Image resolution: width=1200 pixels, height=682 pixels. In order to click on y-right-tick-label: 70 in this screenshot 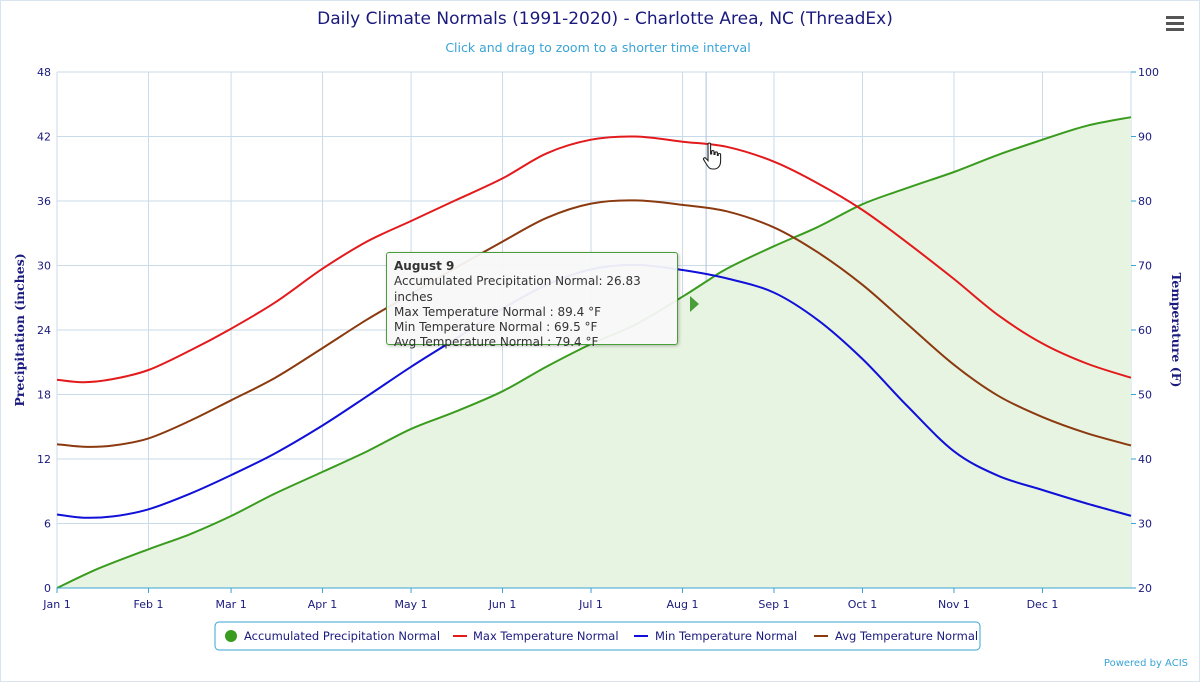, I will do `click(1145, 266)`.